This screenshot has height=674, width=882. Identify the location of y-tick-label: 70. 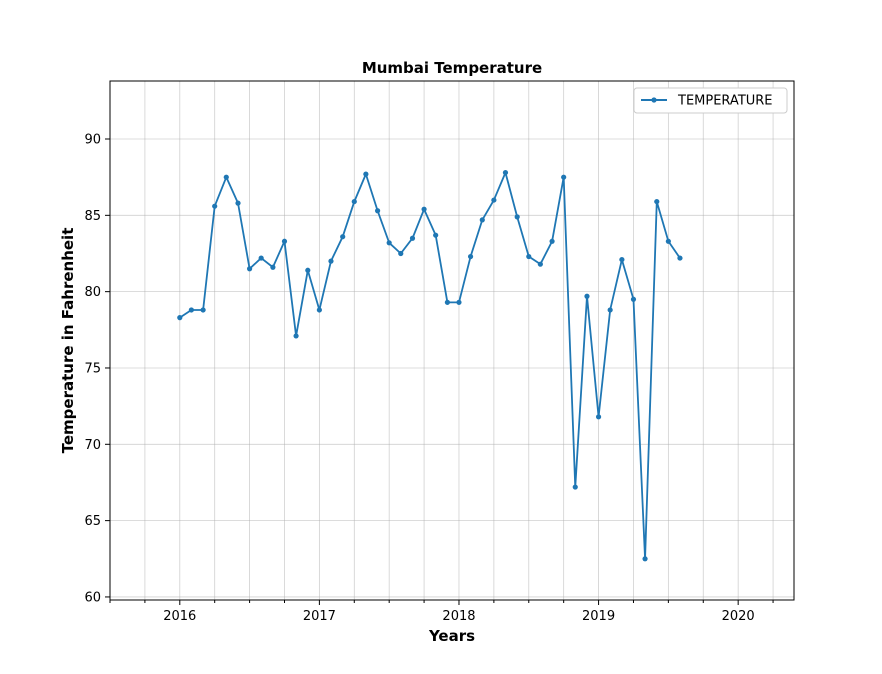
(92, 445).